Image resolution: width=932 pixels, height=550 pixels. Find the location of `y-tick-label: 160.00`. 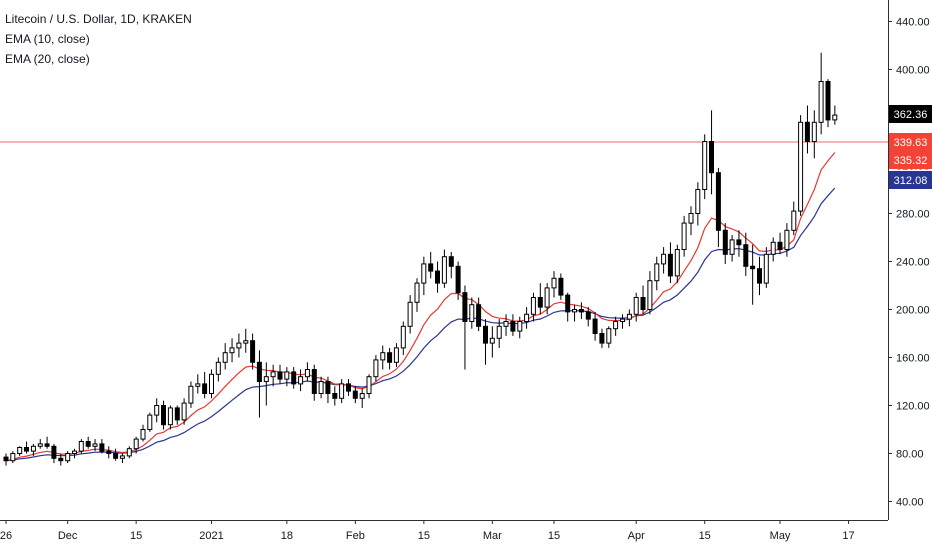

y-tick-label: 160.00 is located at coordinates (913, 359).